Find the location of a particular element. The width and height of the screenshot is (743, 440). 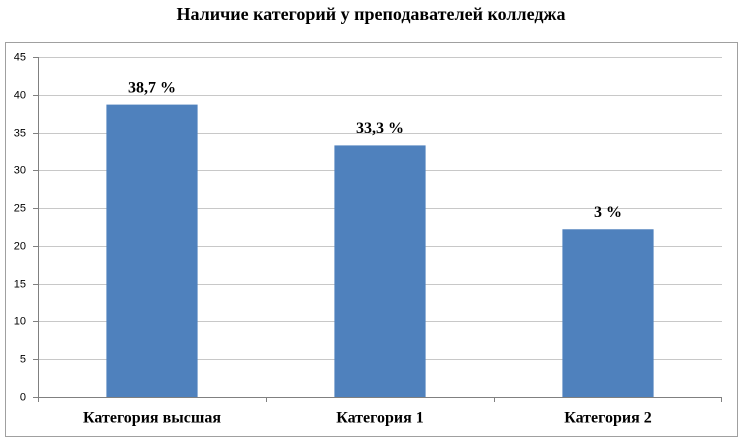

x-tick-label: Категория высшая is located at coordinates (152, 418).